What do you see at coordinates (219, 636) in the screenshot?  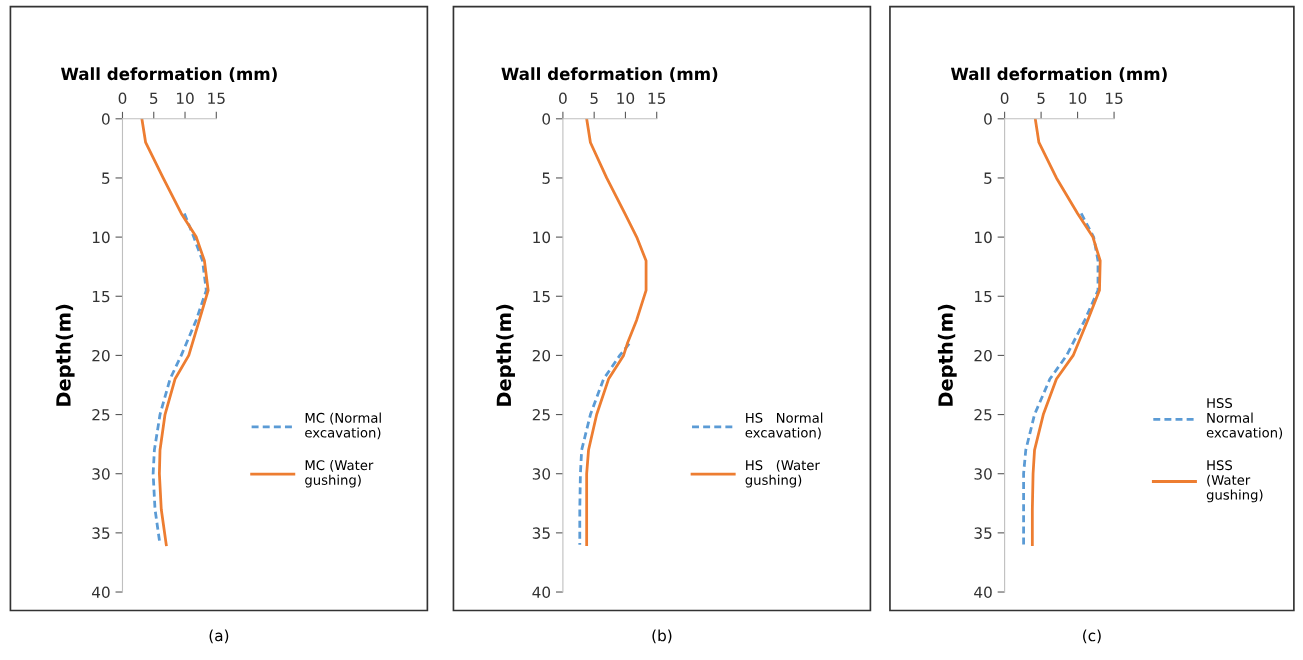 I see `text: (a)` at bounding box center [219, 636].